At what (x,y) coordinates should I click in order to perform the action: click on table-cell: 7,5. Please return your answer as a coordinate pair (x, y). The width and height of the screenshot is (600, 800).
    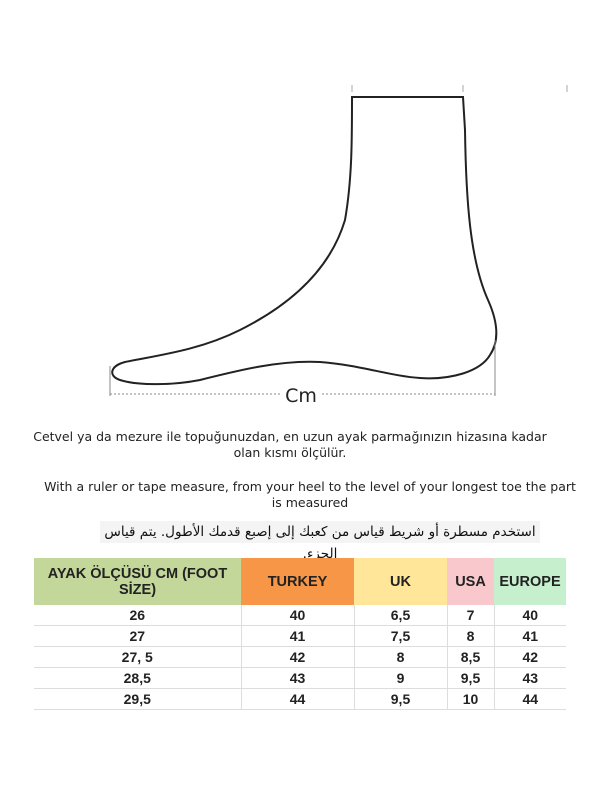
    Looking at the image, I should click on (401, 636).